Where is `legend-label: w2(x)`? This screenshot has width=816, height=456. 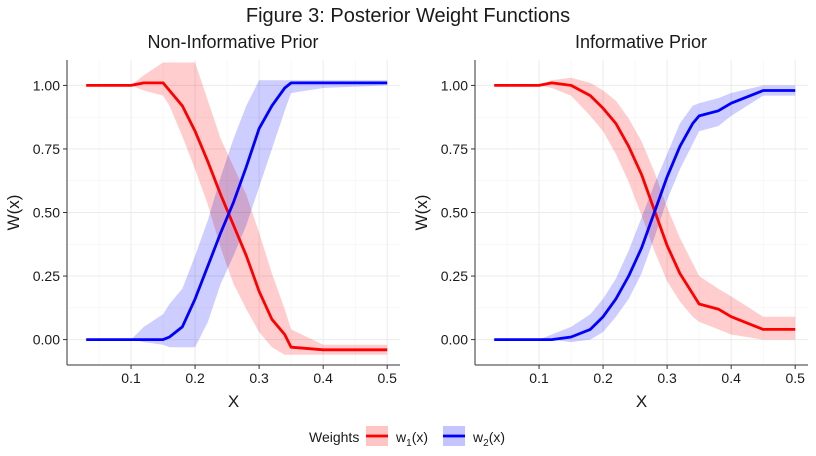 legend-label: w2(x) is located at coordinates (488, 439).